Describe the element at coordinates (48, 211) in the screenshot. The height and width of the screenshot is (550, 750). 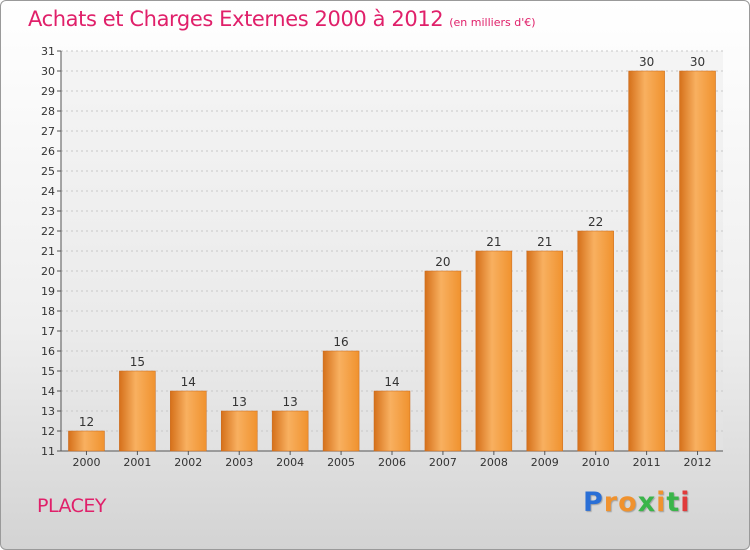
I see `y-tick-label: 23` at that location.